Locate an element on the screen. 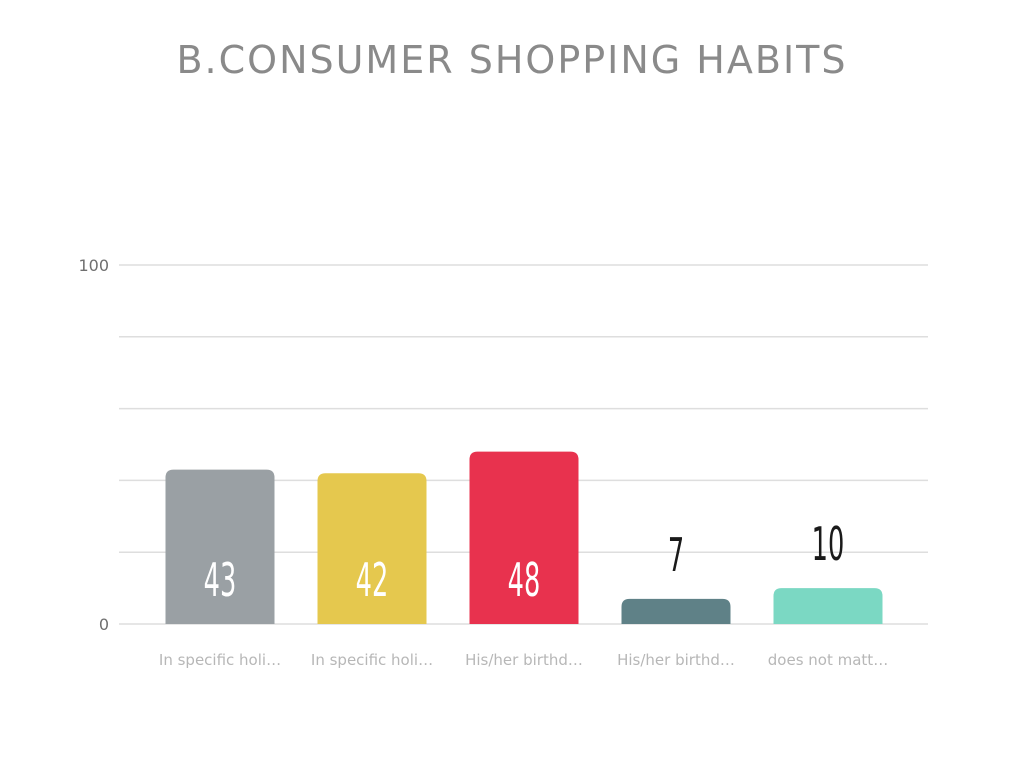 The image size is (1024, 768). bar-value-label: 10 is located at coordinates (828, 545).